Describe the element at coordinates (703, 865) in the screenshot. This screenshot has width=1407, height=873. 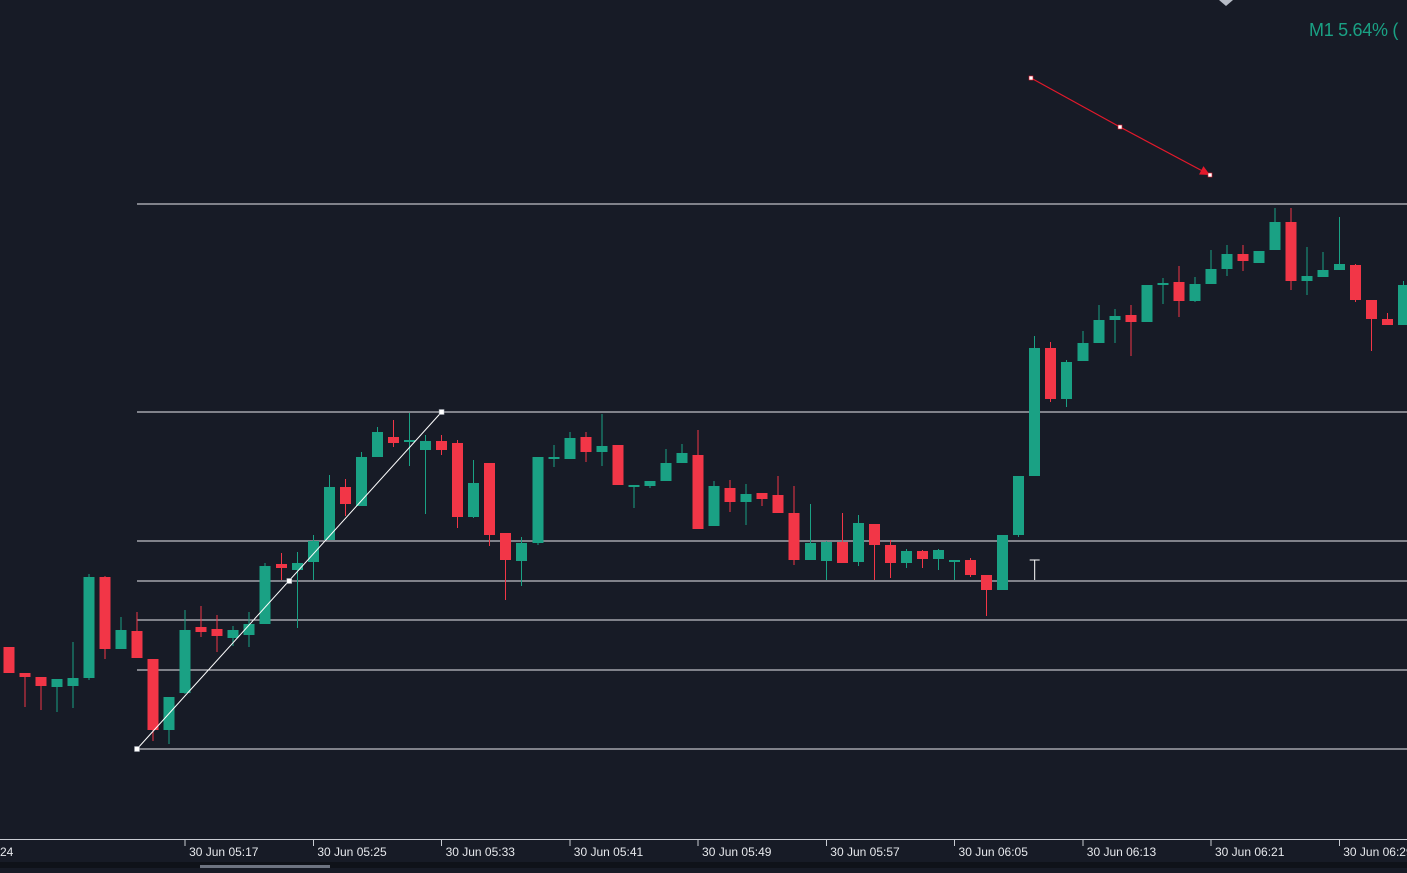
I see `horizontal-scrollbar` at that location.